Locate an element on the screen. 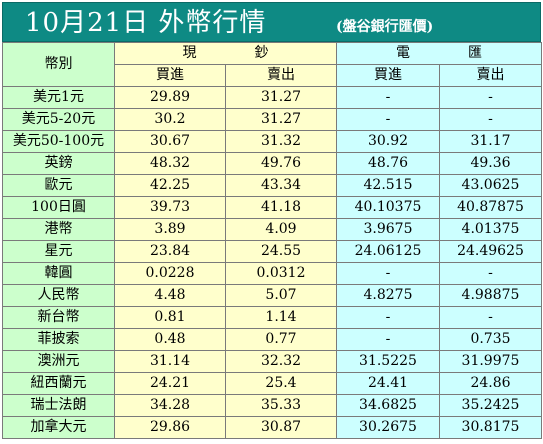 The height and width of the screenshot is (444, 543). wire-sell-header: 賣出 is located at coordinates (490, 75).